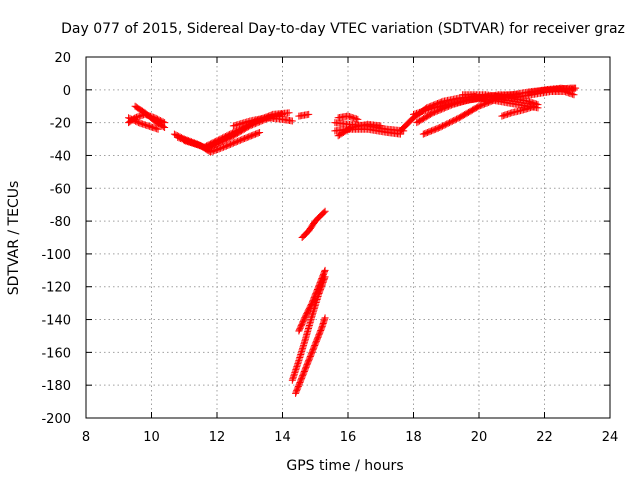  Describe the element at coordinates (413, 437) in the screenshot. I see `x-tick-label: 18` at that location.